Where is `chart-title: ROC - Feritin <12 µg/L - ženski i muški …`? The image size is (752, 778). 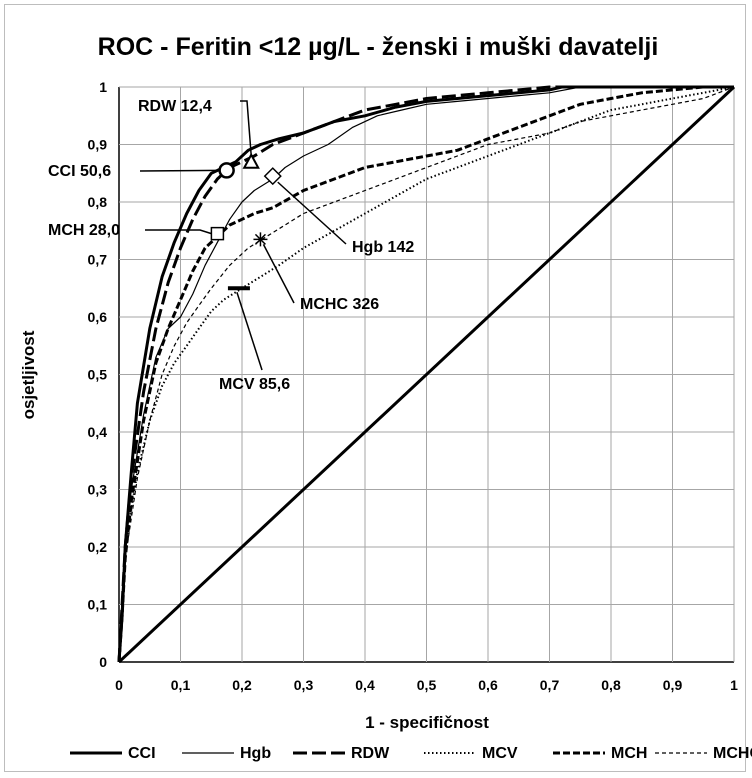
chart-title: ROC - Feritin <12 µg/L - ženski i muški … is located at coordinates (378, 47).